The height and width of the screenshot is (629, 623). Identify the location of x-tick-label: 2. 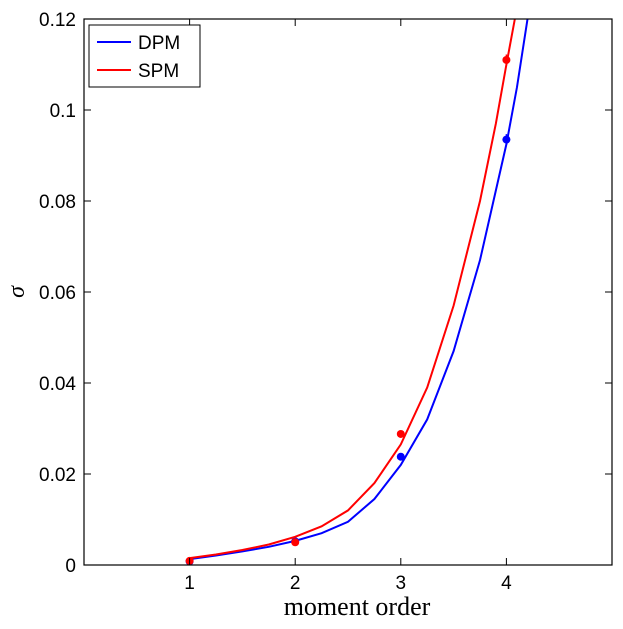
(295, 583).